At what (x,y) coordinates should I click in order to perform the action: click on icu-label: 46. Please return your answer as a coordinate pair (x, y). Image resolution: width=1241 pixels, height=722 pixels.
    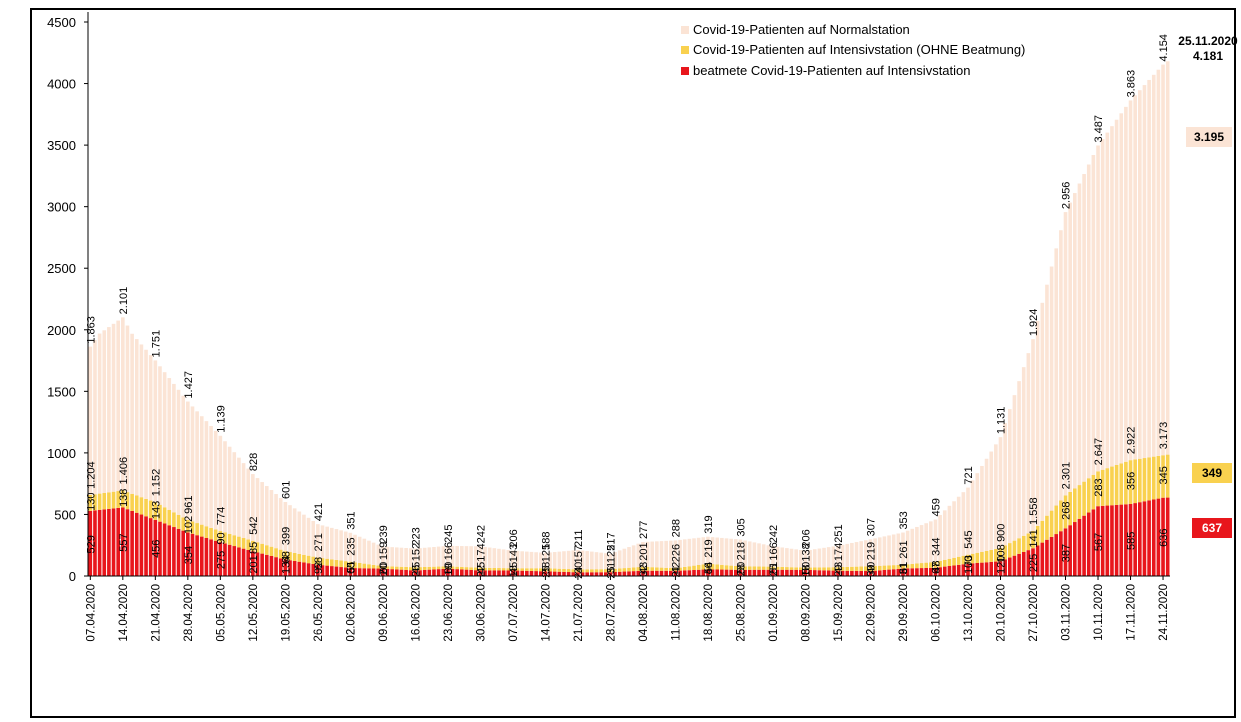
    Looking at the image, I should click on (709, 568).